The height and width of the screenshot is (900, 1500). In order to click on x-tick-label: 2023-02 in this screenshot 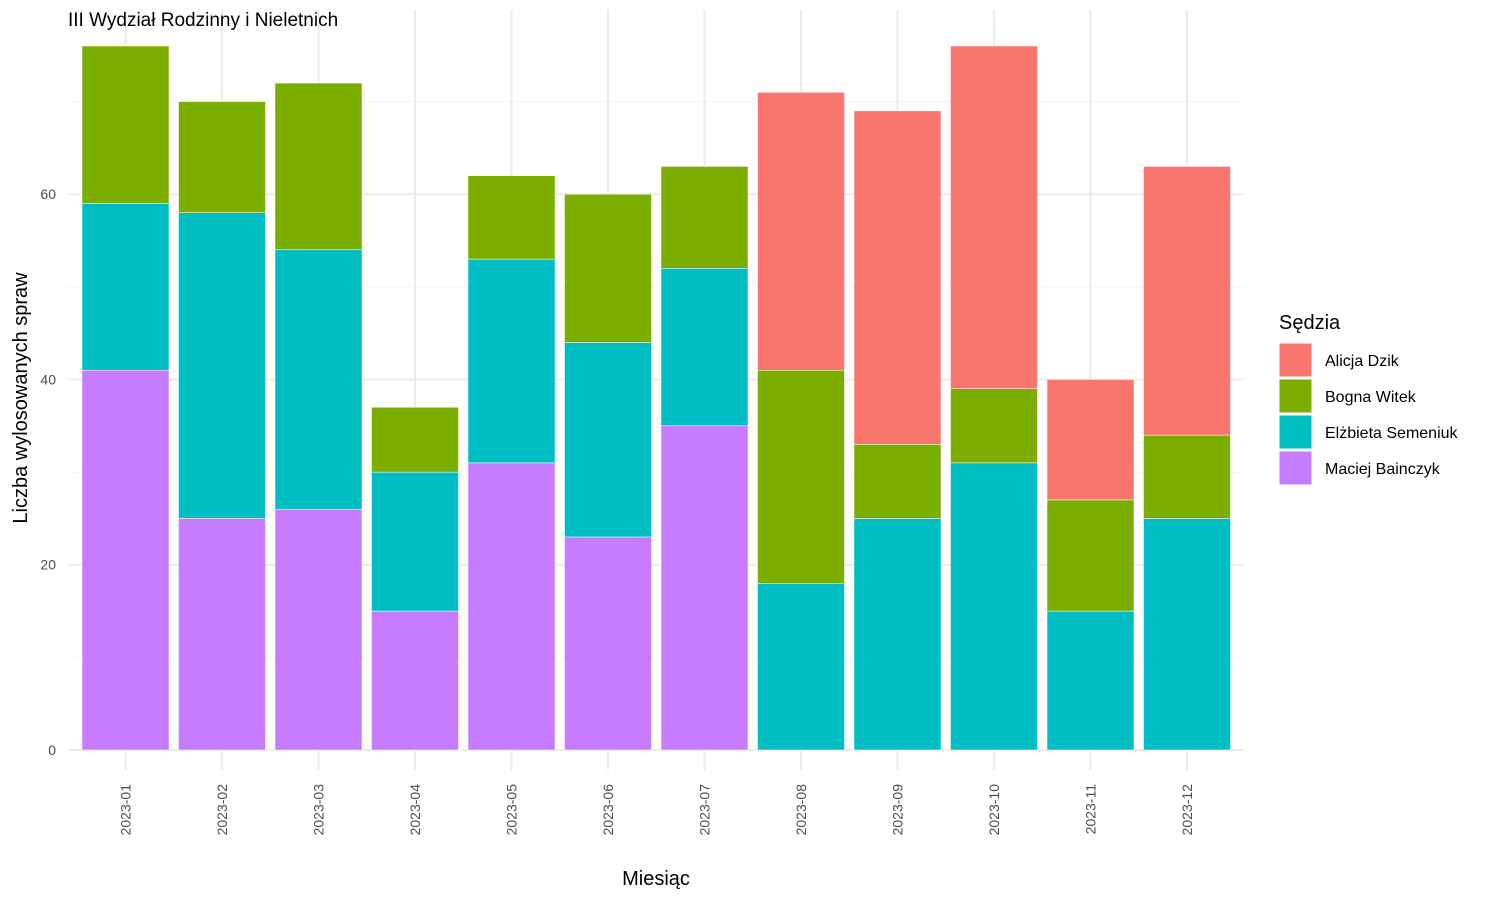, I will do `click(222, 810)`.